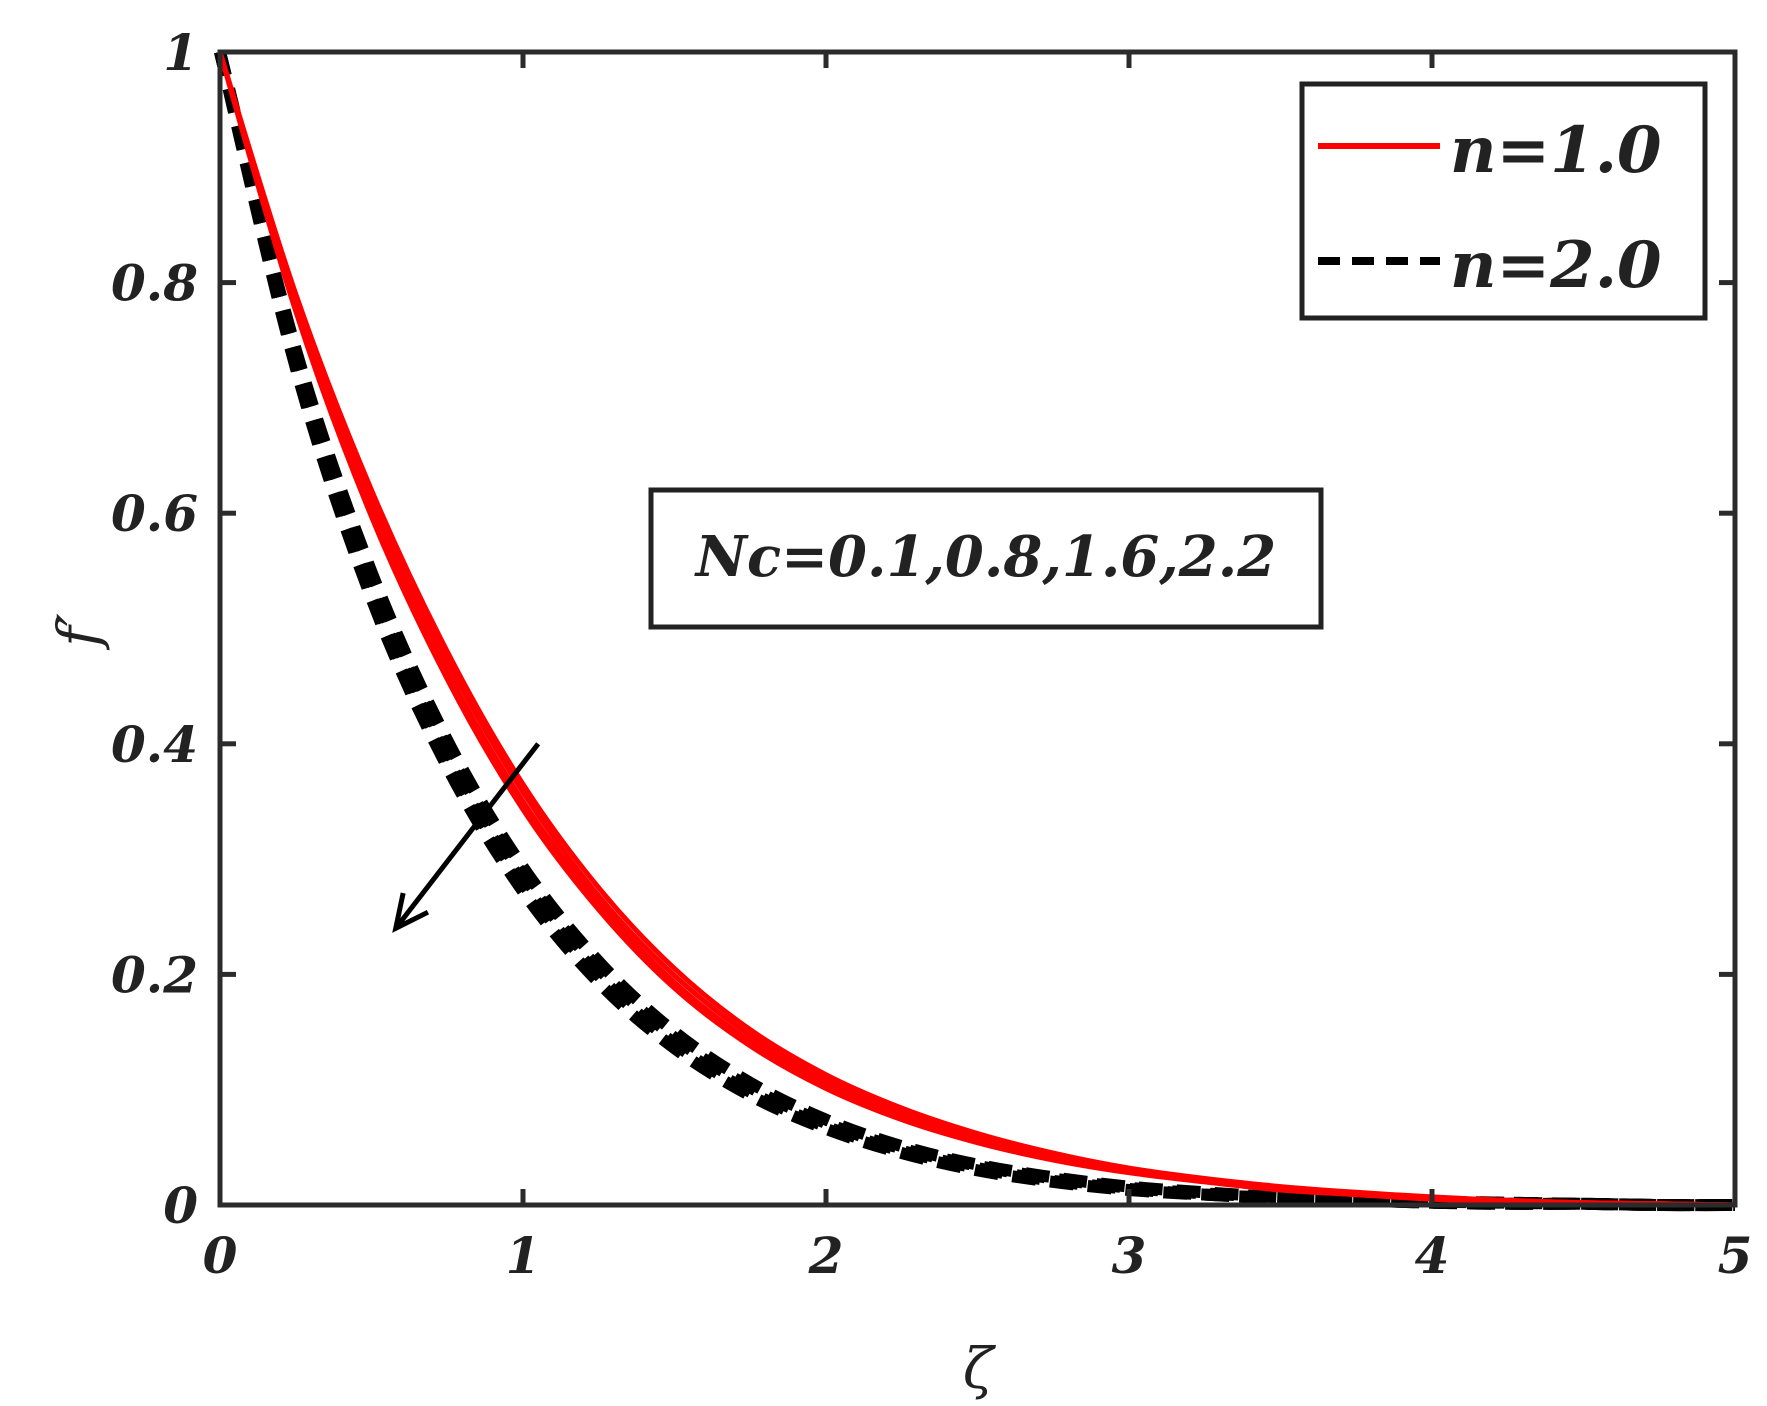  What do you see at coordinates (154, 513) in the screenshot?
I see `y-tick-label: 0.6` at bounding box center [154, 513].